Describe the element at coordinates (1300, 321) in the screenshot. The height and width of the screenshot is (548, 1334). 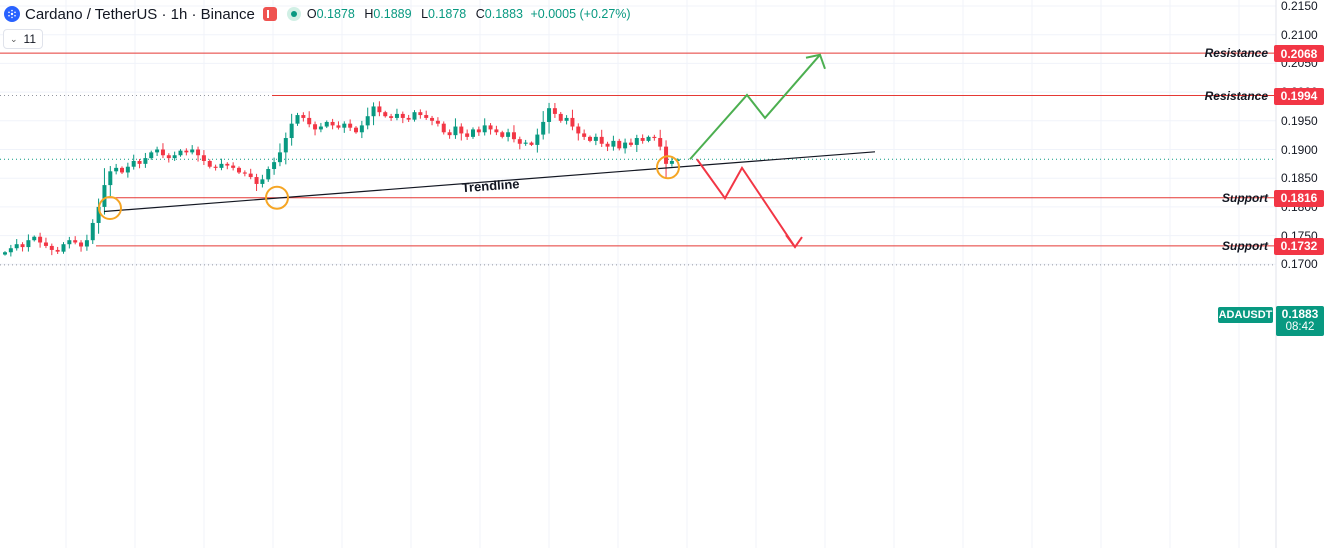
I see `current-price-badge: 0.1883 08:42` at that location.